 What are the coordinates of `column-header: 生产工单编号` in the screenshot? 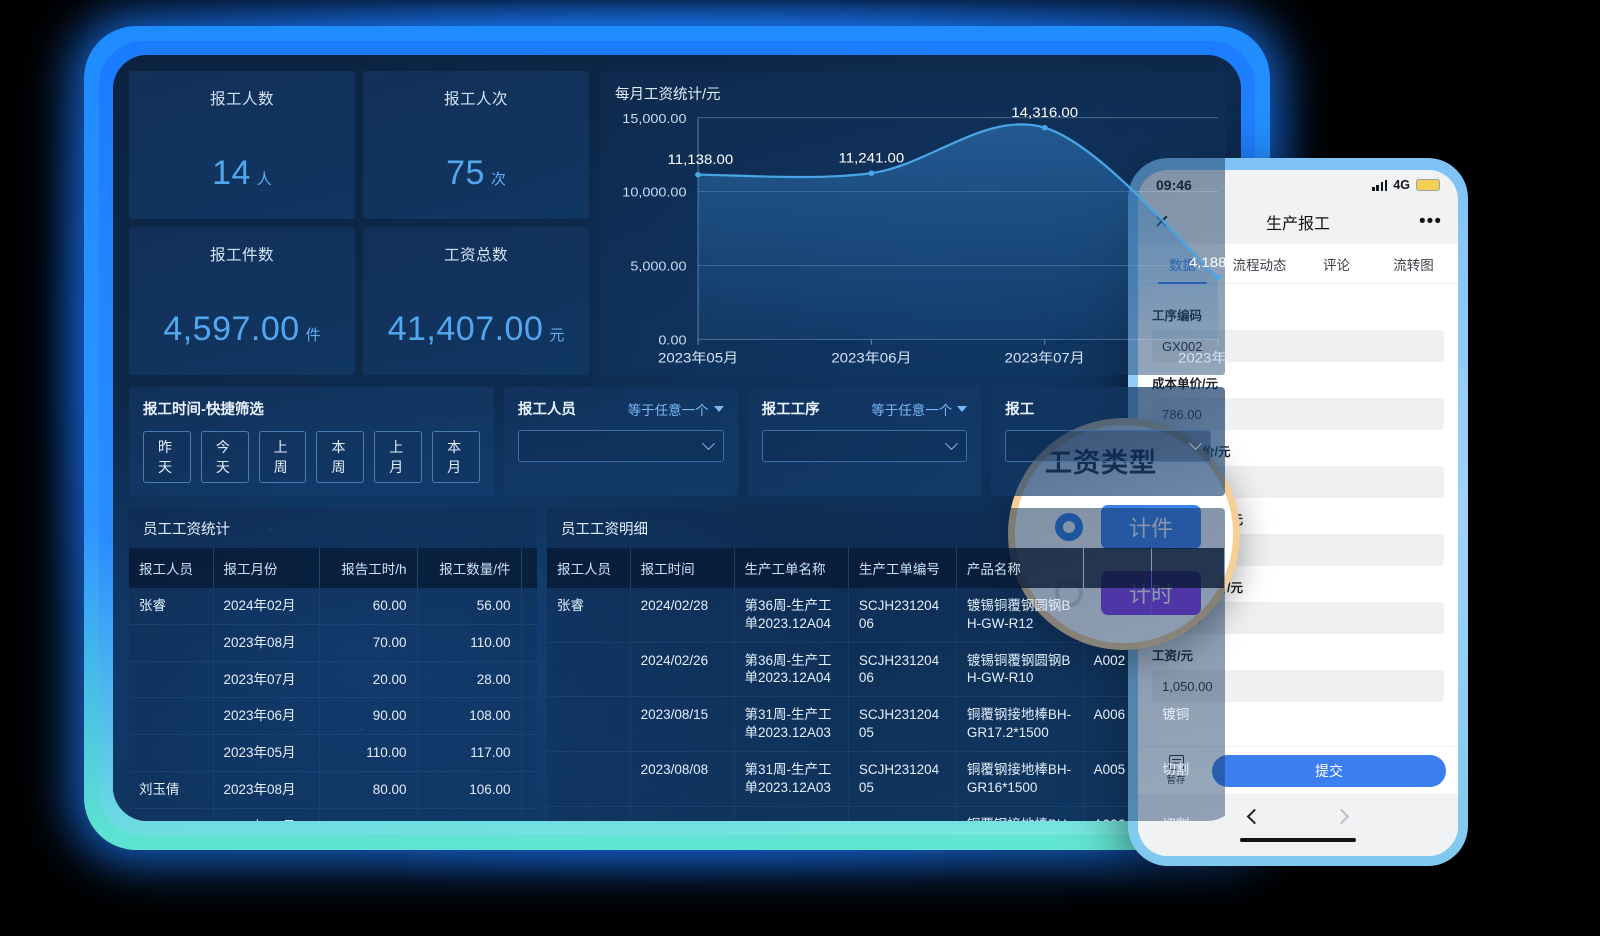 It's located at (902, 568).